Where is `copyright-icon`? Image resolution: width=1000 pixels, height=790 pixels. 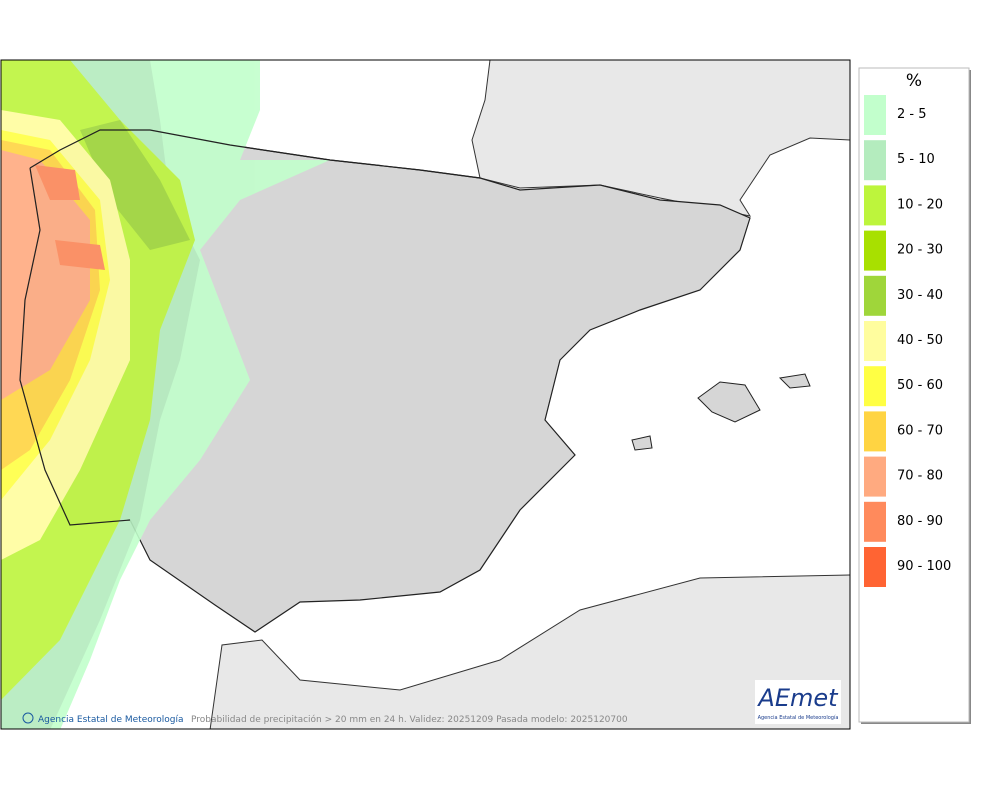
copyright-icon is located at coordinates (28, 718).